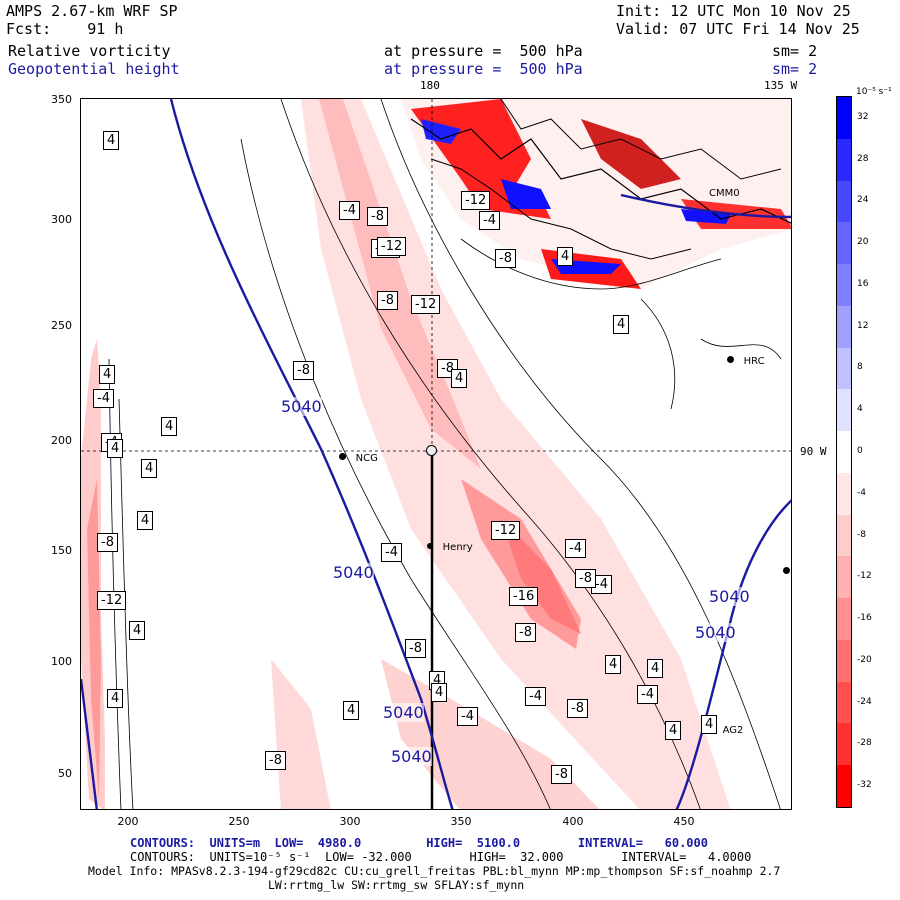 The height and width of the screenshot is (900, 900). I want to click on colorbar-tick-label: 32, so click(863, 116).